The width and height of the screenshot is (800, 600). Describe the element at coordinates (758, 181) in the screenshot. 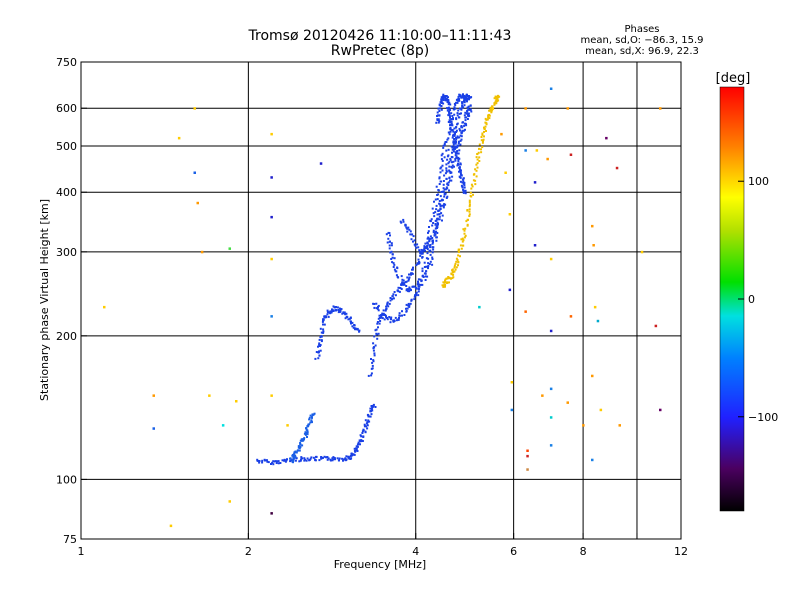

I see `colorbar-tick-label: 100` at that location.